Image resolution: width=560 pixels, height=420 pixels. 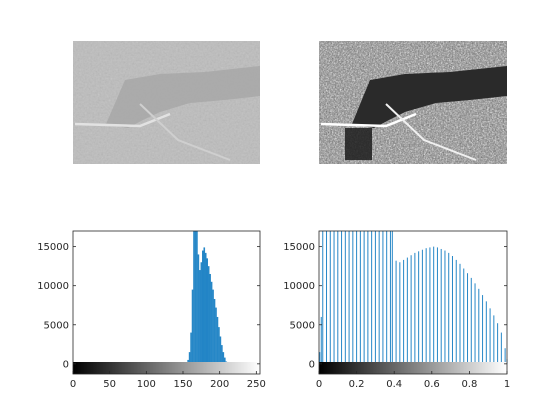 What do you see at coordinates (357, 384) in the screenshot?
I see `x-tick-label: 0.2` at bounding box center [357, 384].